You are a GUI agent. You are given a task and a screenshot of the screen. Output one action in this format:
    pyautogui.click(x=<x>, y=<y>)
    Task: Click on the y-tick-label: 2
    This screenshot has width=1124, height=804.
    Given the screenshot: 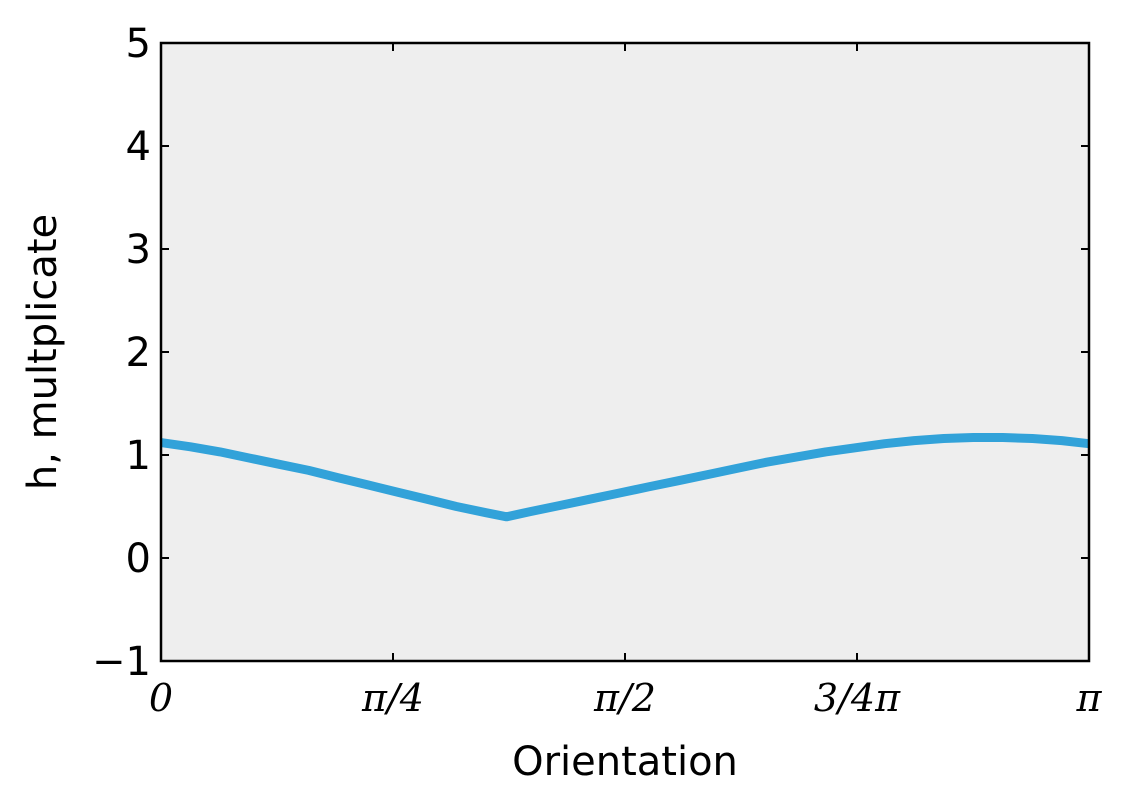 What is the action you would take?
    pyautogui.click(x=138, y=353)
    